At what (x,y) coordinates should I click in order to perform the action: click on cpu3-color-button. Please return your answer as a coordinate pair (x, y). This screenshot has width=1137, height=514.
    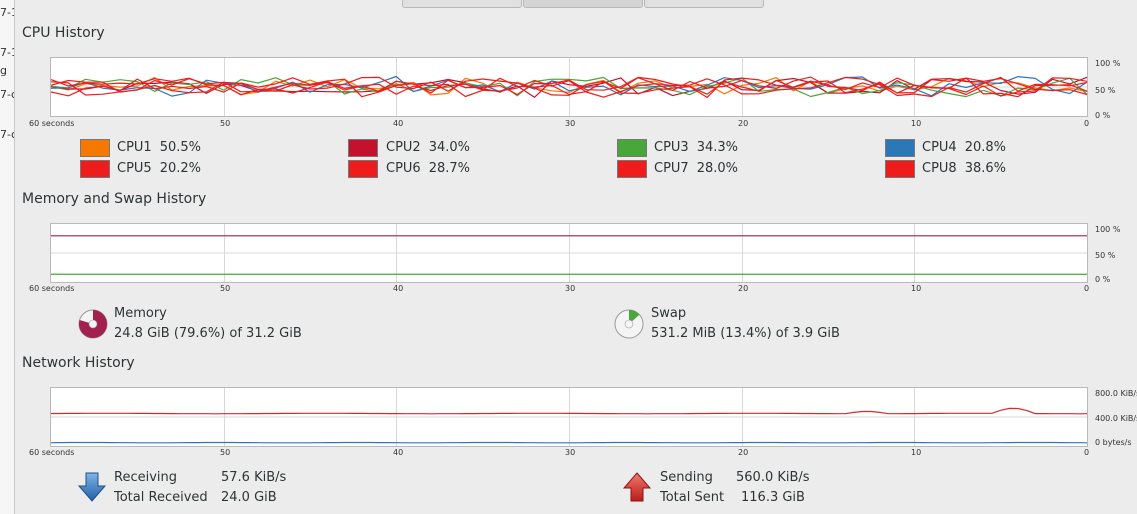
    Looking at the image, I should click on (632, 148).